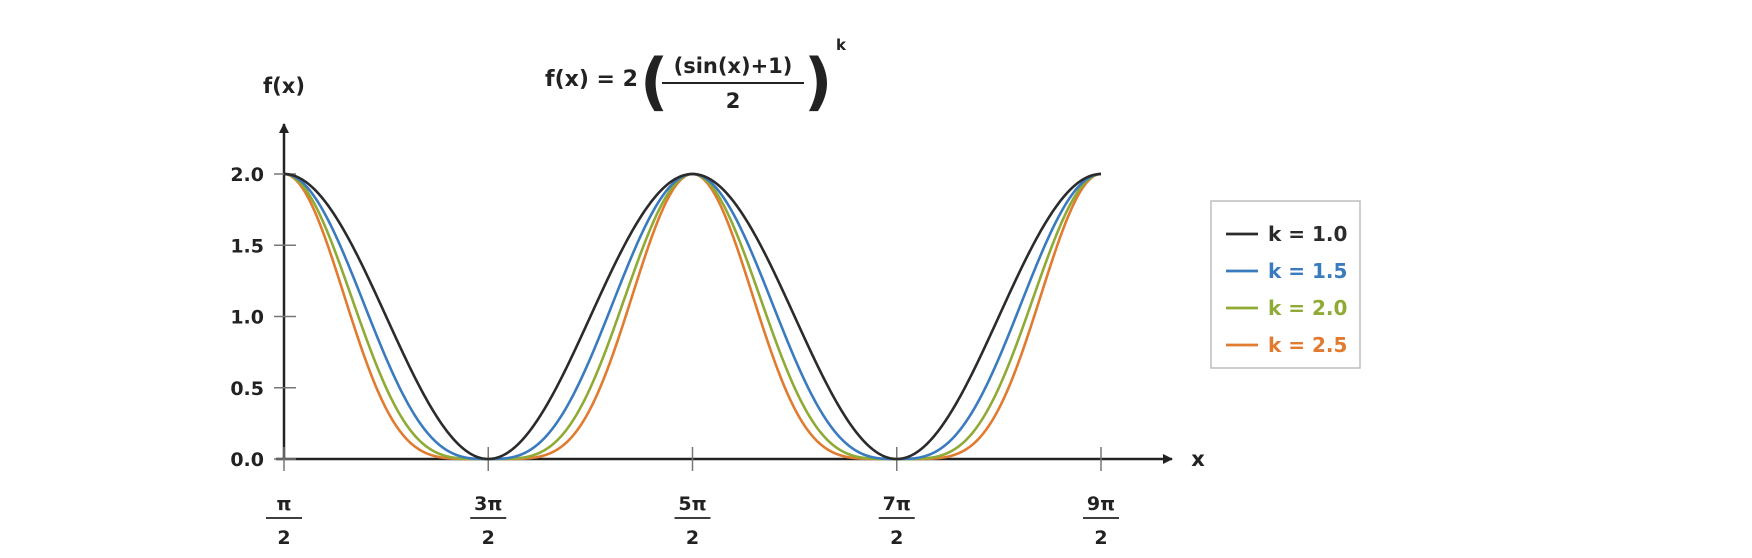 This screenshot has width=1752, height=558. Describe the element at coordinates (488, 504) in the screenshot. I see `x-tick-numerator: 3π` at that location.